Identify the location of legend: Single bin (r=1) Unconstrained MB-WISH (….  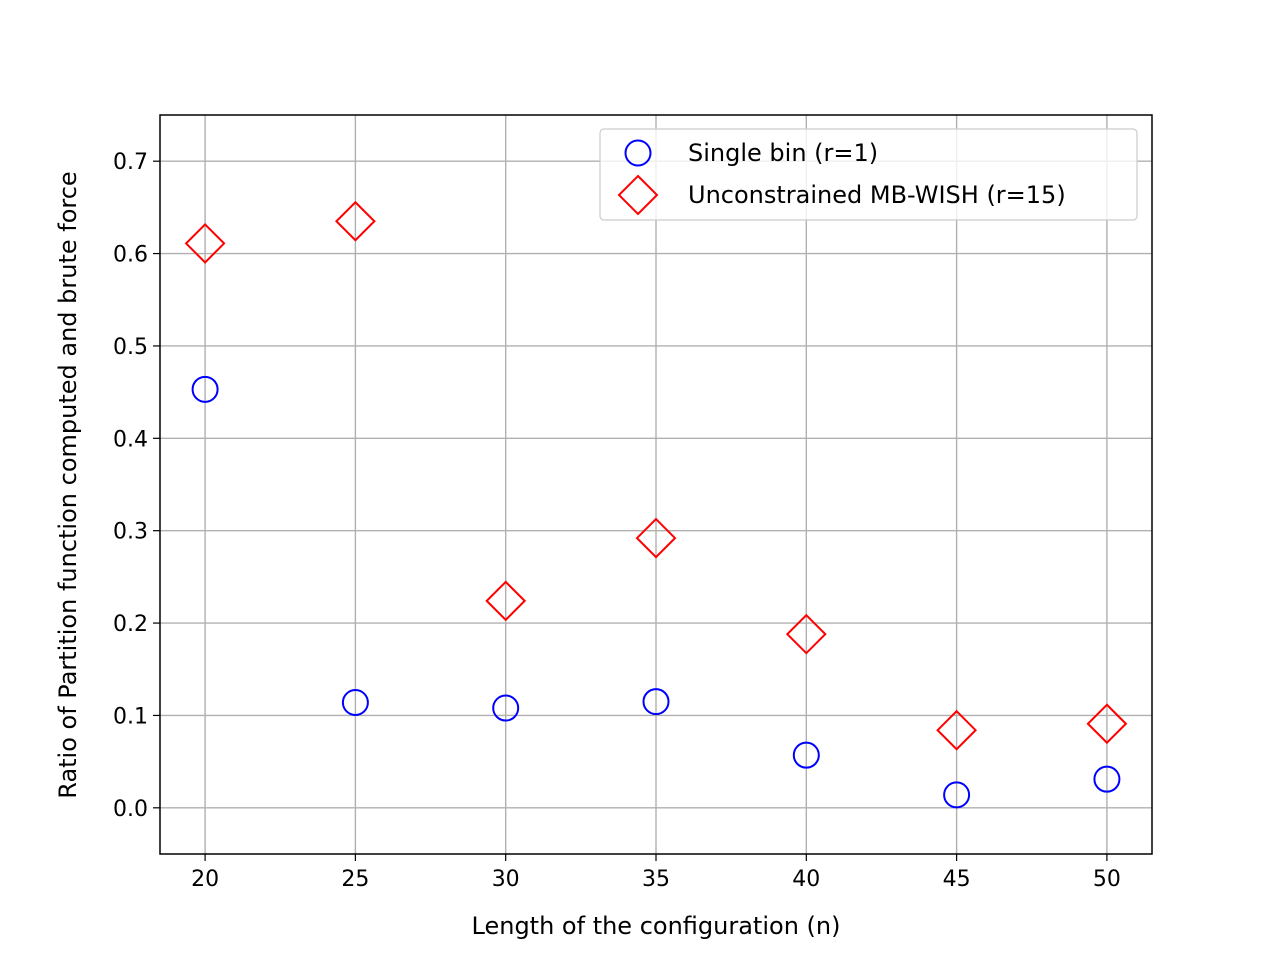
(868, 174).